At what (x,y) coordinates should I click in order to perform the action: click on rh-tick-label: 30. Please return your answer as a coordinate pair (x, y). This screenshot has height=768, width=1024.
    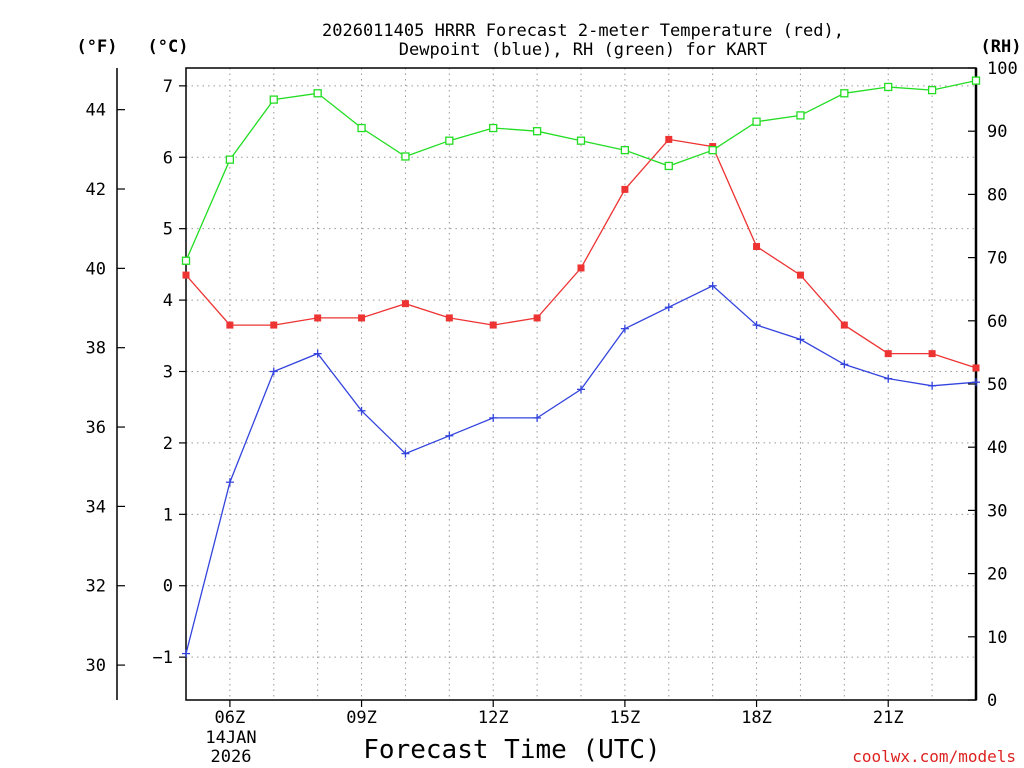
    Looking at the image, I should click on (997, 511).